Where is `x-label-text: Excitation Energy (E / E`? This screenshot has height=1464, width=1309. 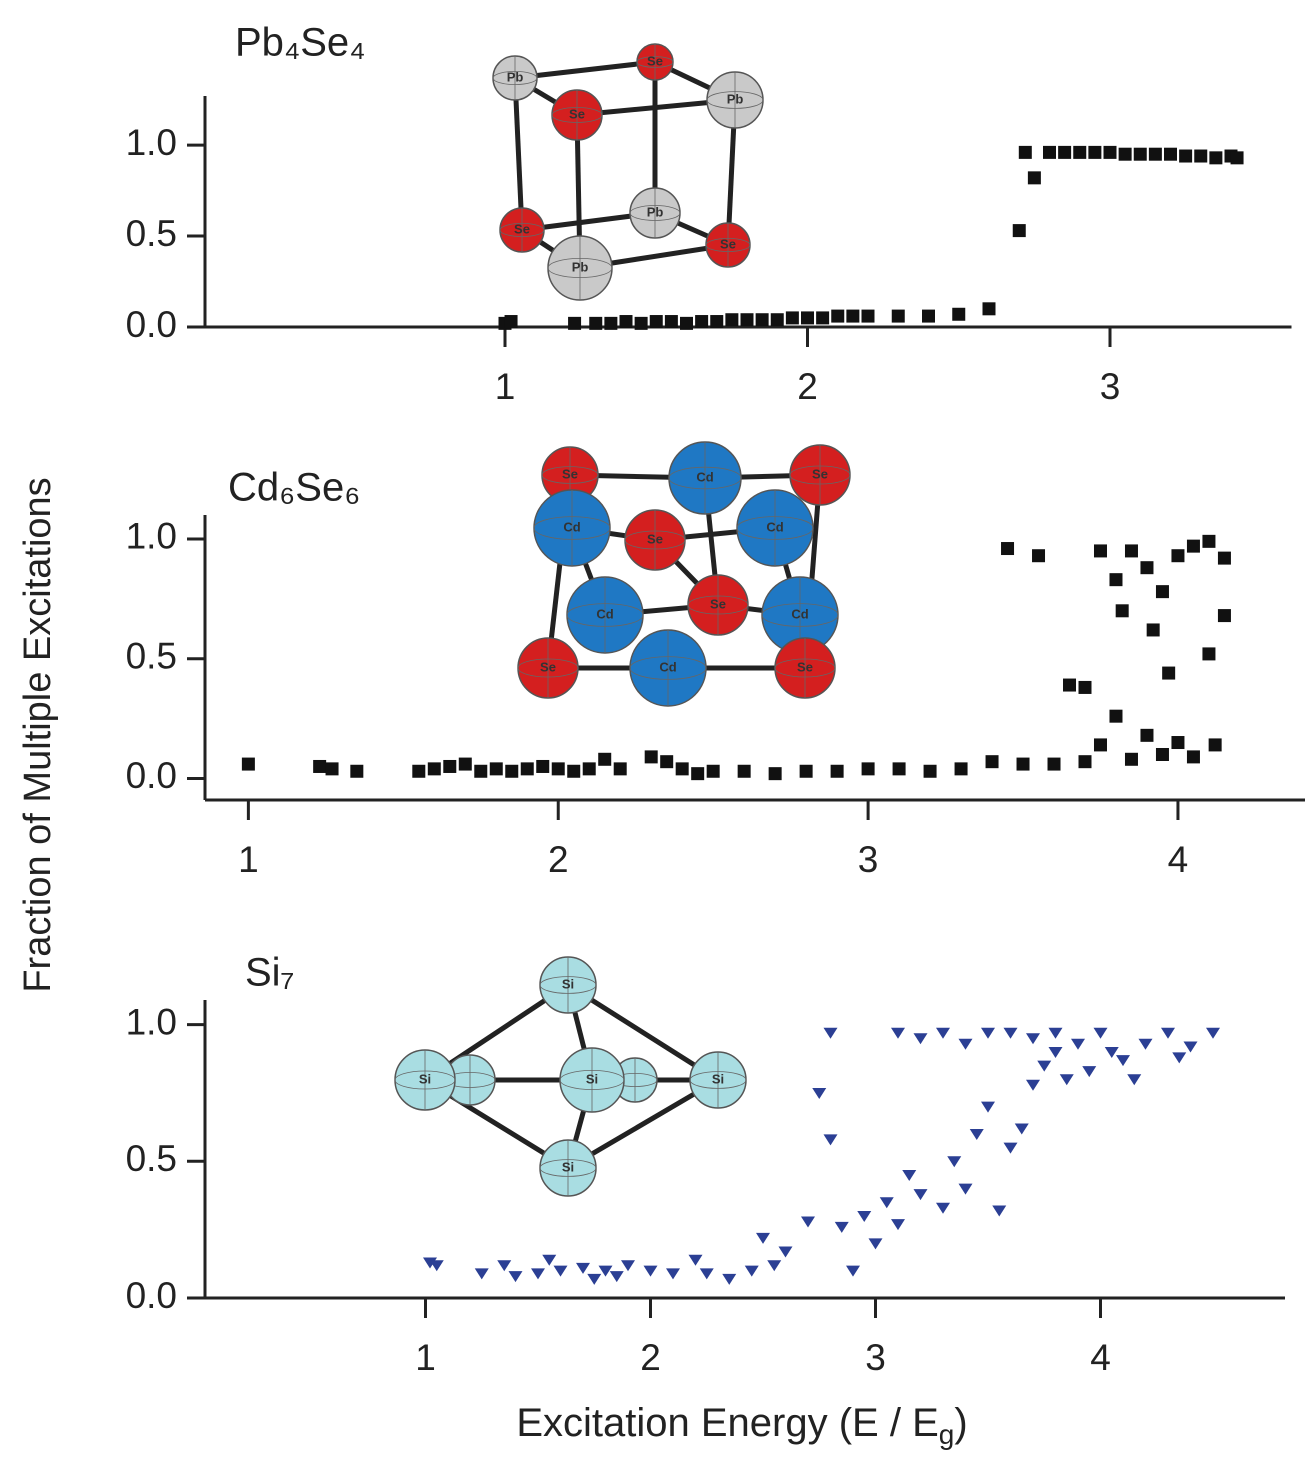
x-label-text: Excitation Energy (E / E is located at coordinates (727, 1423).